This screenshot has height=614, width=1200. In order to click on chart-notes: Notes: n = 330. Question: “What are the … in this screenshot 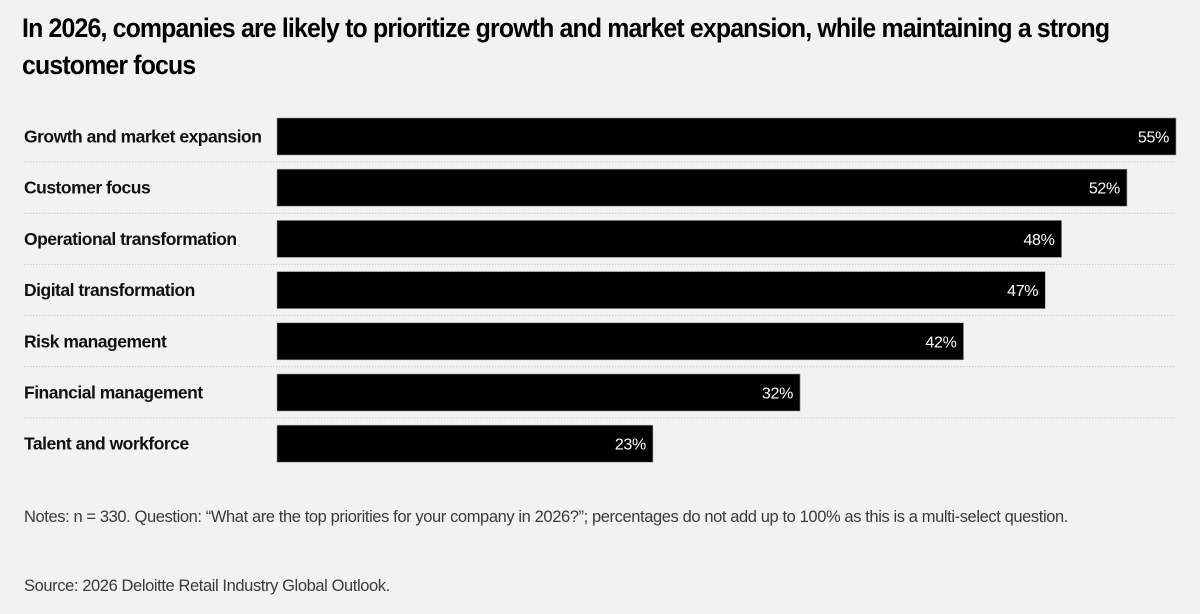, I will do `click(546, 517)`.